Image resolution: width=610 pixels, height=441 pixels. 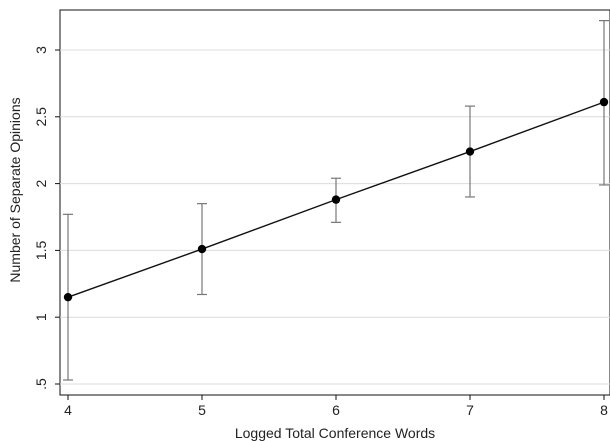 What do you see at coordinates (470, 410) in the screenshot?
I see `x-tick-label: 7` at bounding box center [470, 410].